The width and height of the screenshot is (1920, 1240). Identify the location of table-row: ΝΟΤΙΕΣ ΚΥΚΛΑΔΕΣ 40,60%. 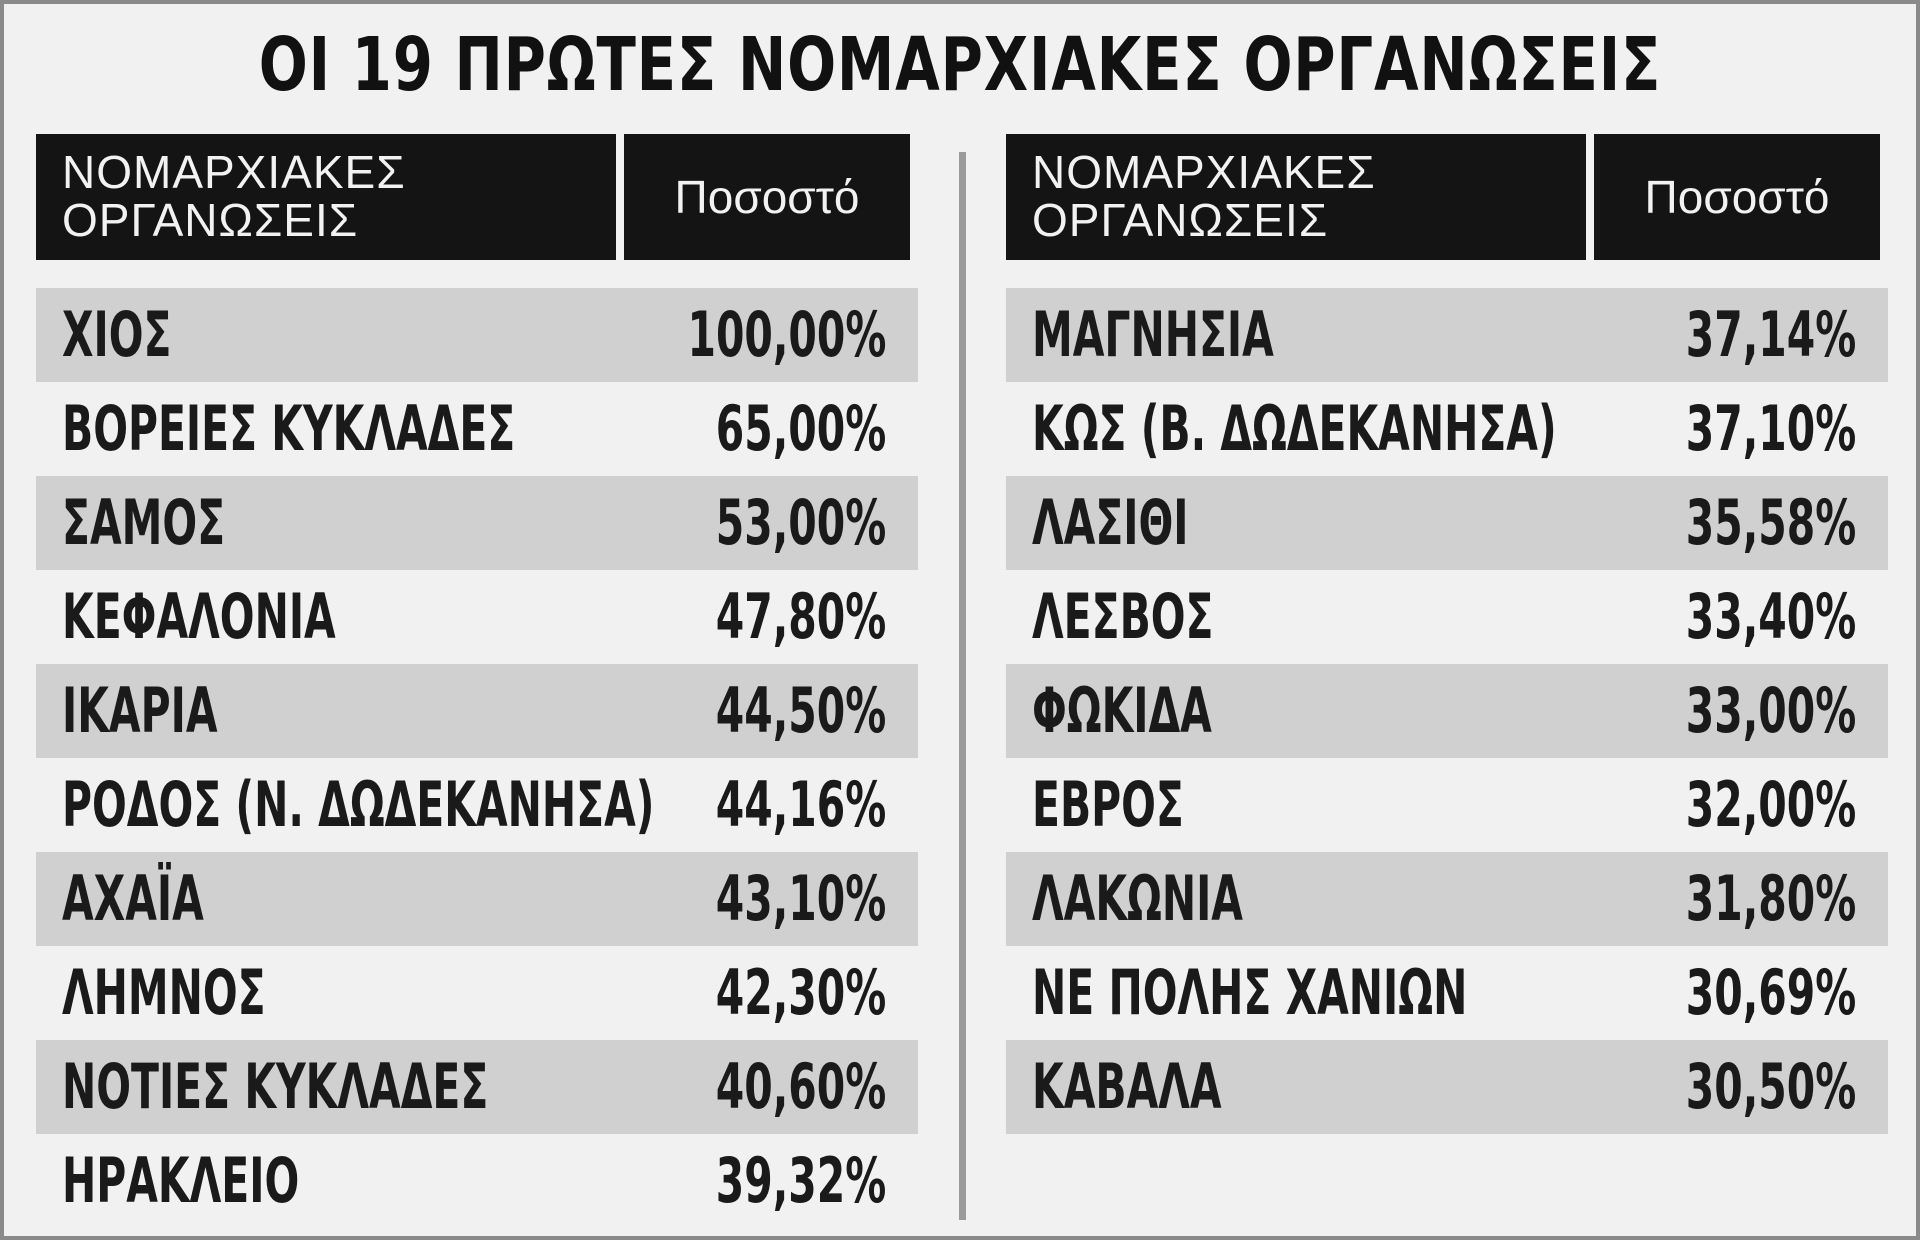
(477, 1087).